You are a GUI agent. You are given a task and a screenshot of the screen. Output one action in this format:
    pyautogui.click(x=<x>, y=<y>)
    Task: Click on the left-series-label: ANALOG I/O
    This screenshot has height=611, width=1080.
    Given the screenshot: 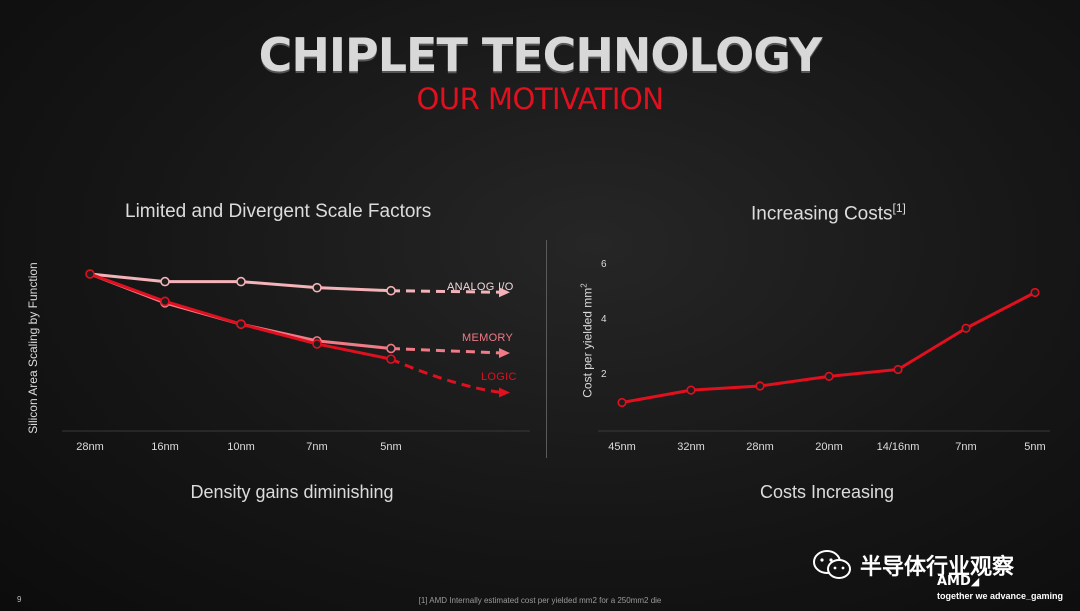 What is the action you would take?
    pyautogui.click(x=480, y=287)
    